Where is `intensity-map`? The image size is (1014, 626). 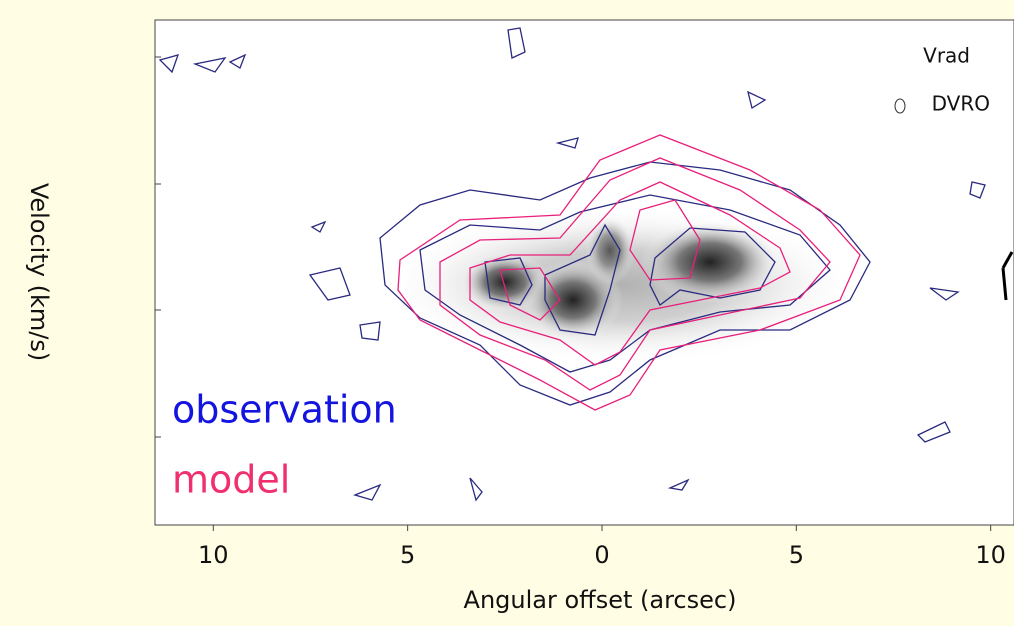 intensity-map is located at coordinates (620, 285).